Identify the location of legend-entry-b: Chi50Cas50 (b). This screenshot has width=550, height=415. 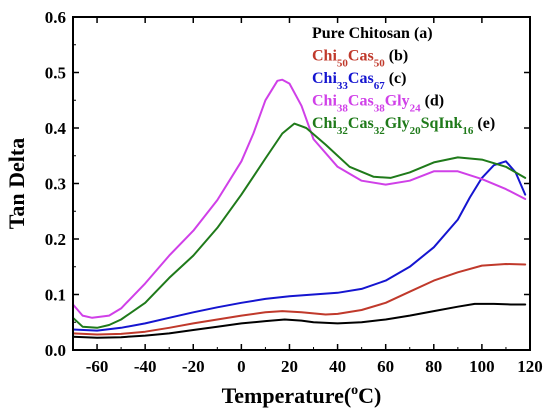
(360, 59).